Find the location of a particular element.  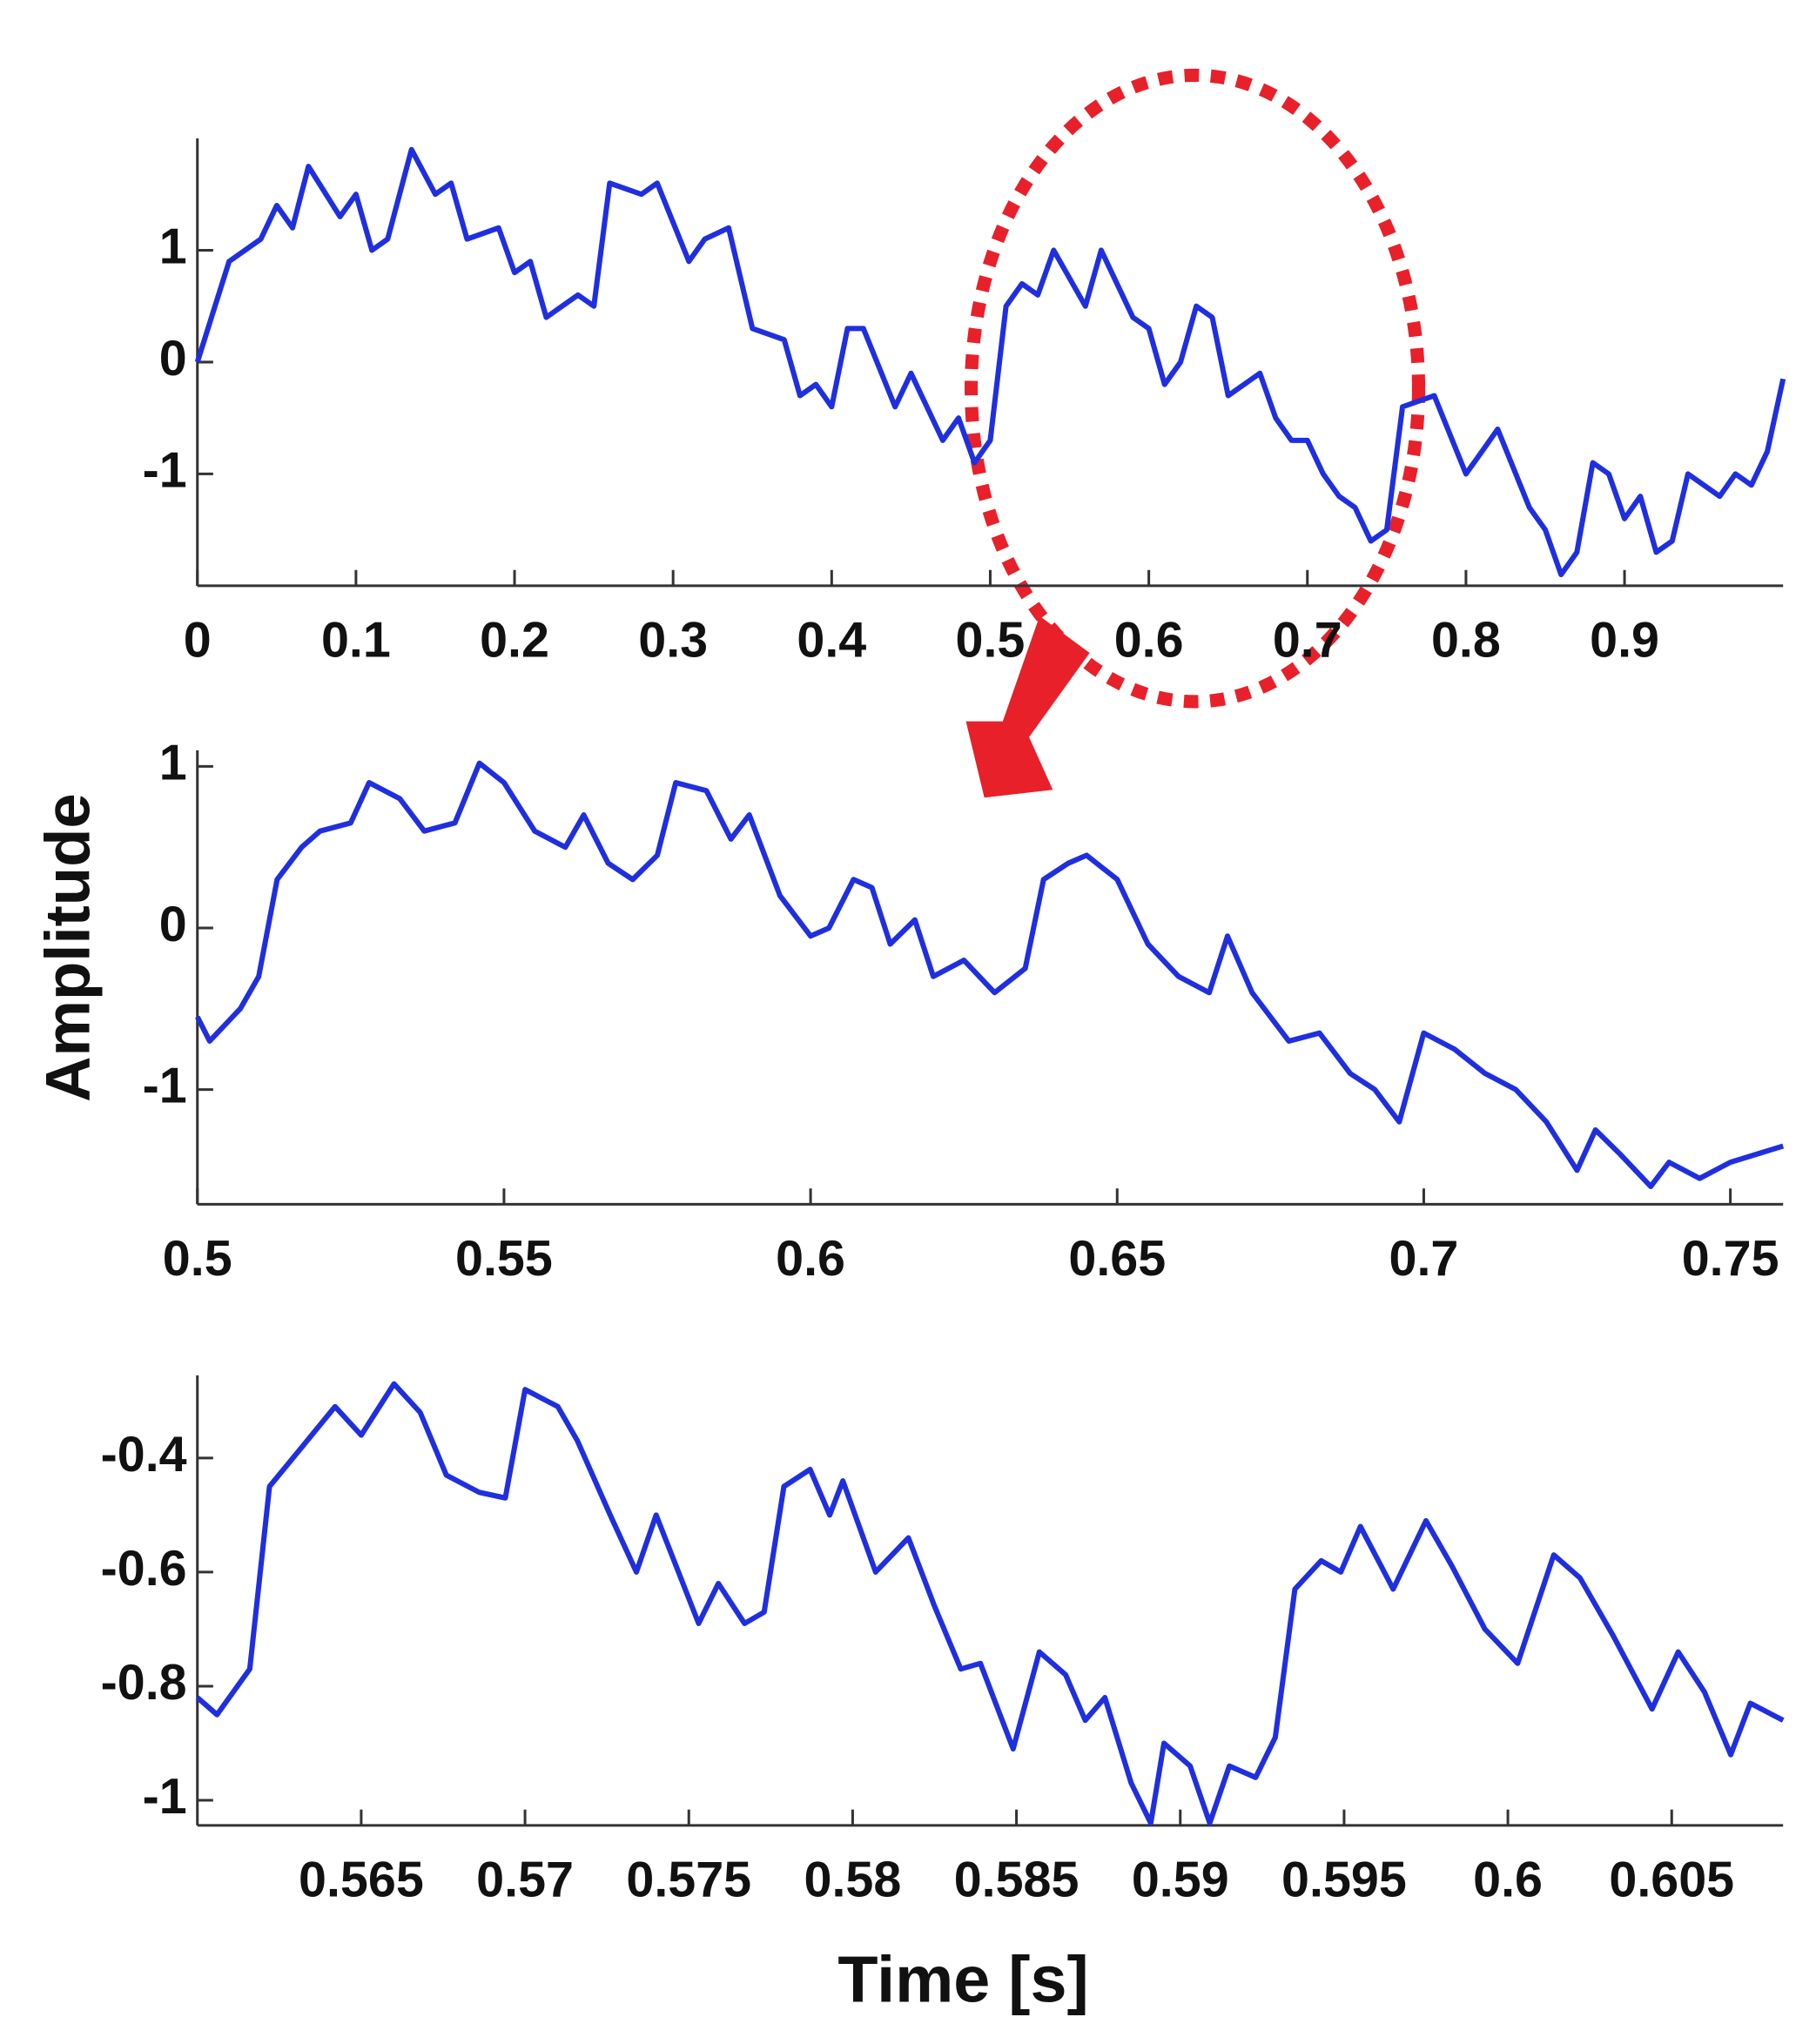

x-tick-label: 0.59 is located at coordinates (1181, 1880).